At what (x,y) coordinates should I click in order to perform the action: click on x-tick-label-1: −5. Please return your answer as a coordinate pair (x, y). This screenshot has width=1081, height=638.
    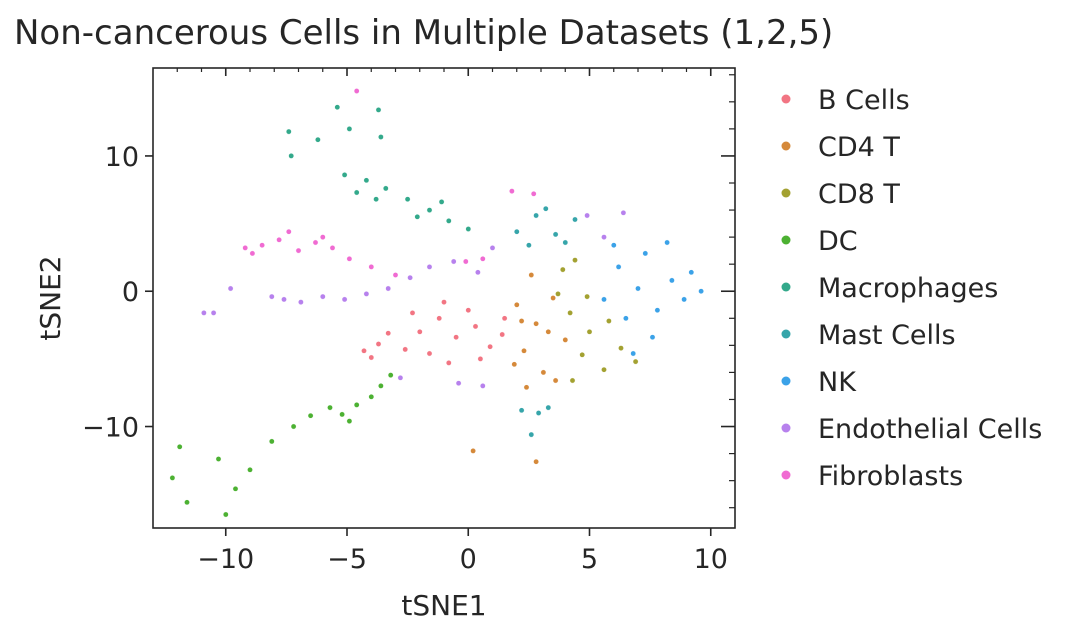
    Looking at the image, I should click on (347, 559).